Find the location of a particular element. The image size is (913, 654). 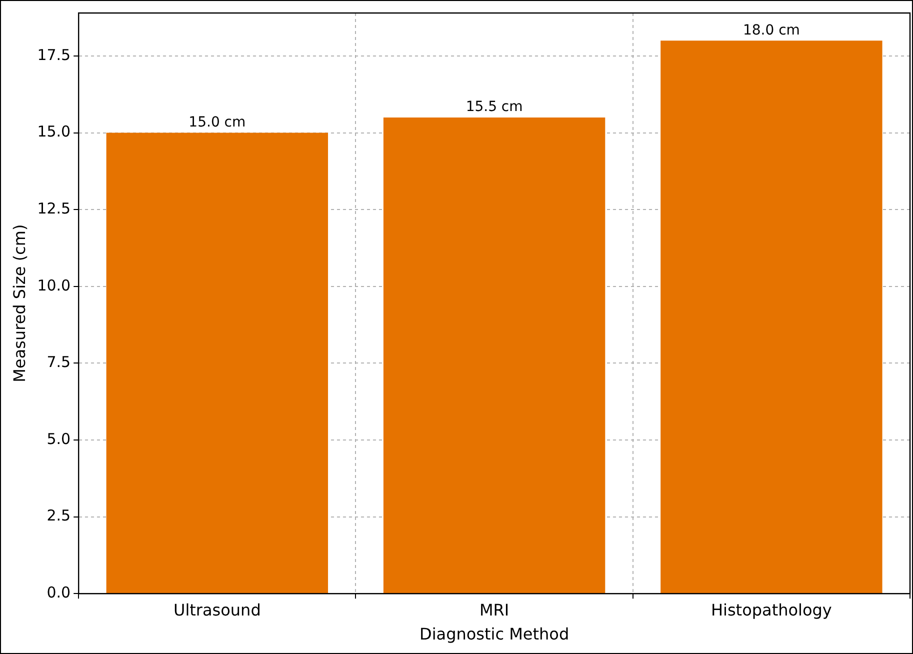

x-tick-label: Ultrasound is located at coordinates (217, 610).